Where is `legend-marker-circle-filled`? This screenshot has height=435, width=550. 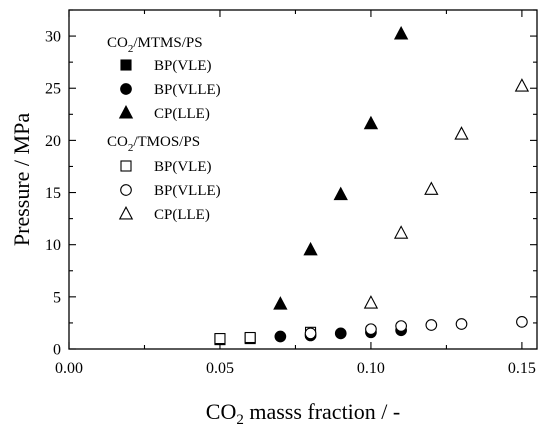 legend-marker-circle-filled is located at coordinates (126, 89).